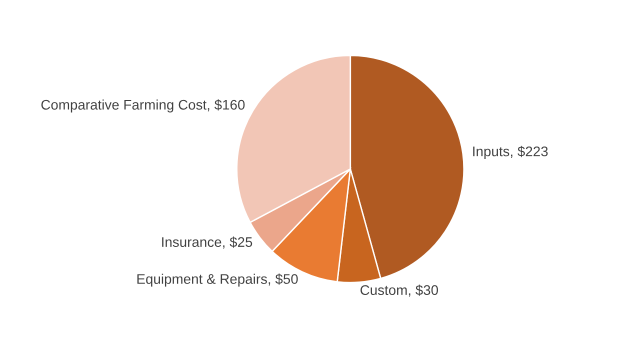  Describe the element at coordinates (143, 105) in the screenshot. I see `slice-label: Comparative Farming Cost, $160` at that location.